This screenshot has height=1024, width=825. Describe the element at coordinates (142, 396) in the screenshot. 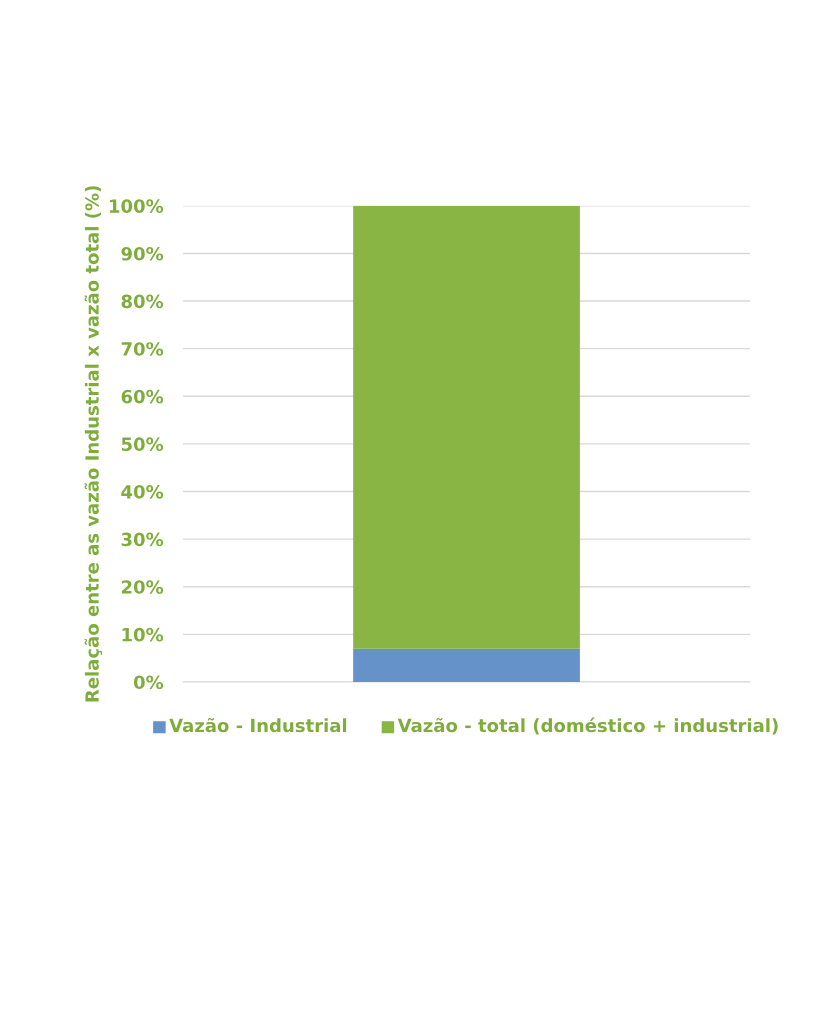

I see `y-tick-label: 60%` at that location.